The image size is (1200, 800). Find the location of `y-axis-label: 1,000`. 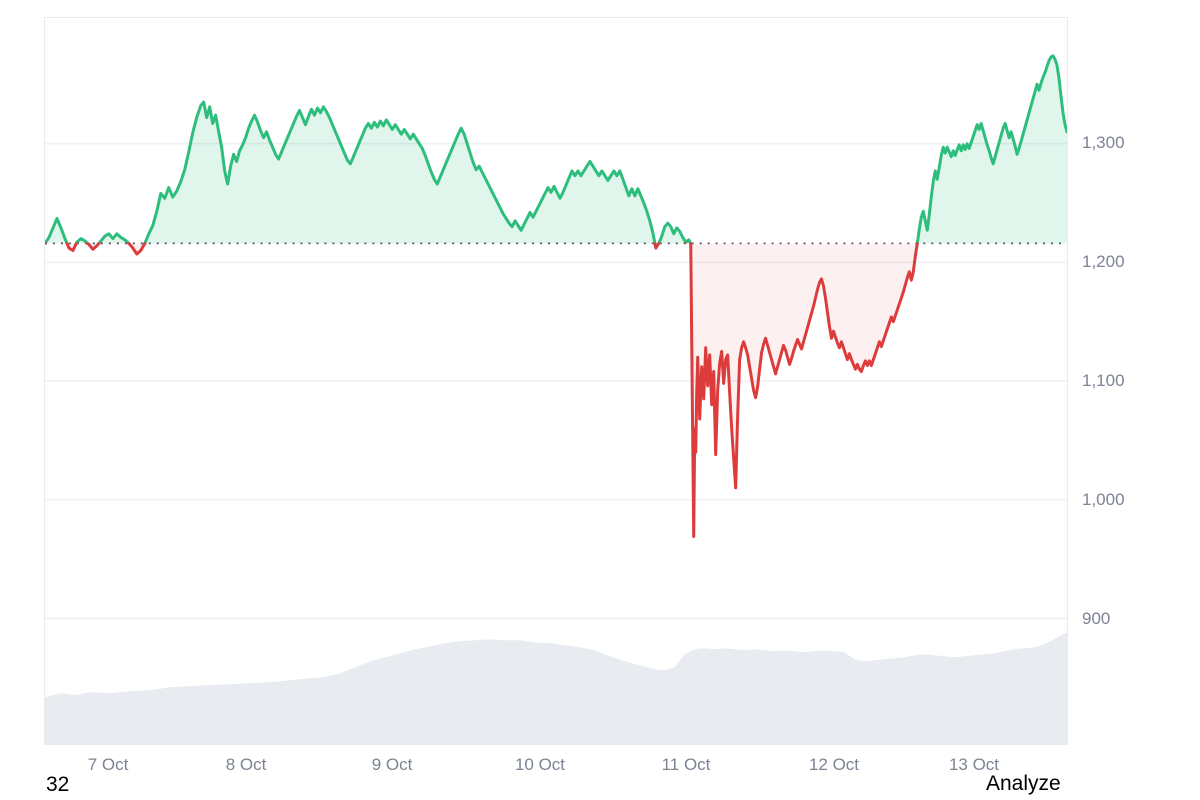

y-axis-label: 1,000 is located at coordinates (1103, 499).